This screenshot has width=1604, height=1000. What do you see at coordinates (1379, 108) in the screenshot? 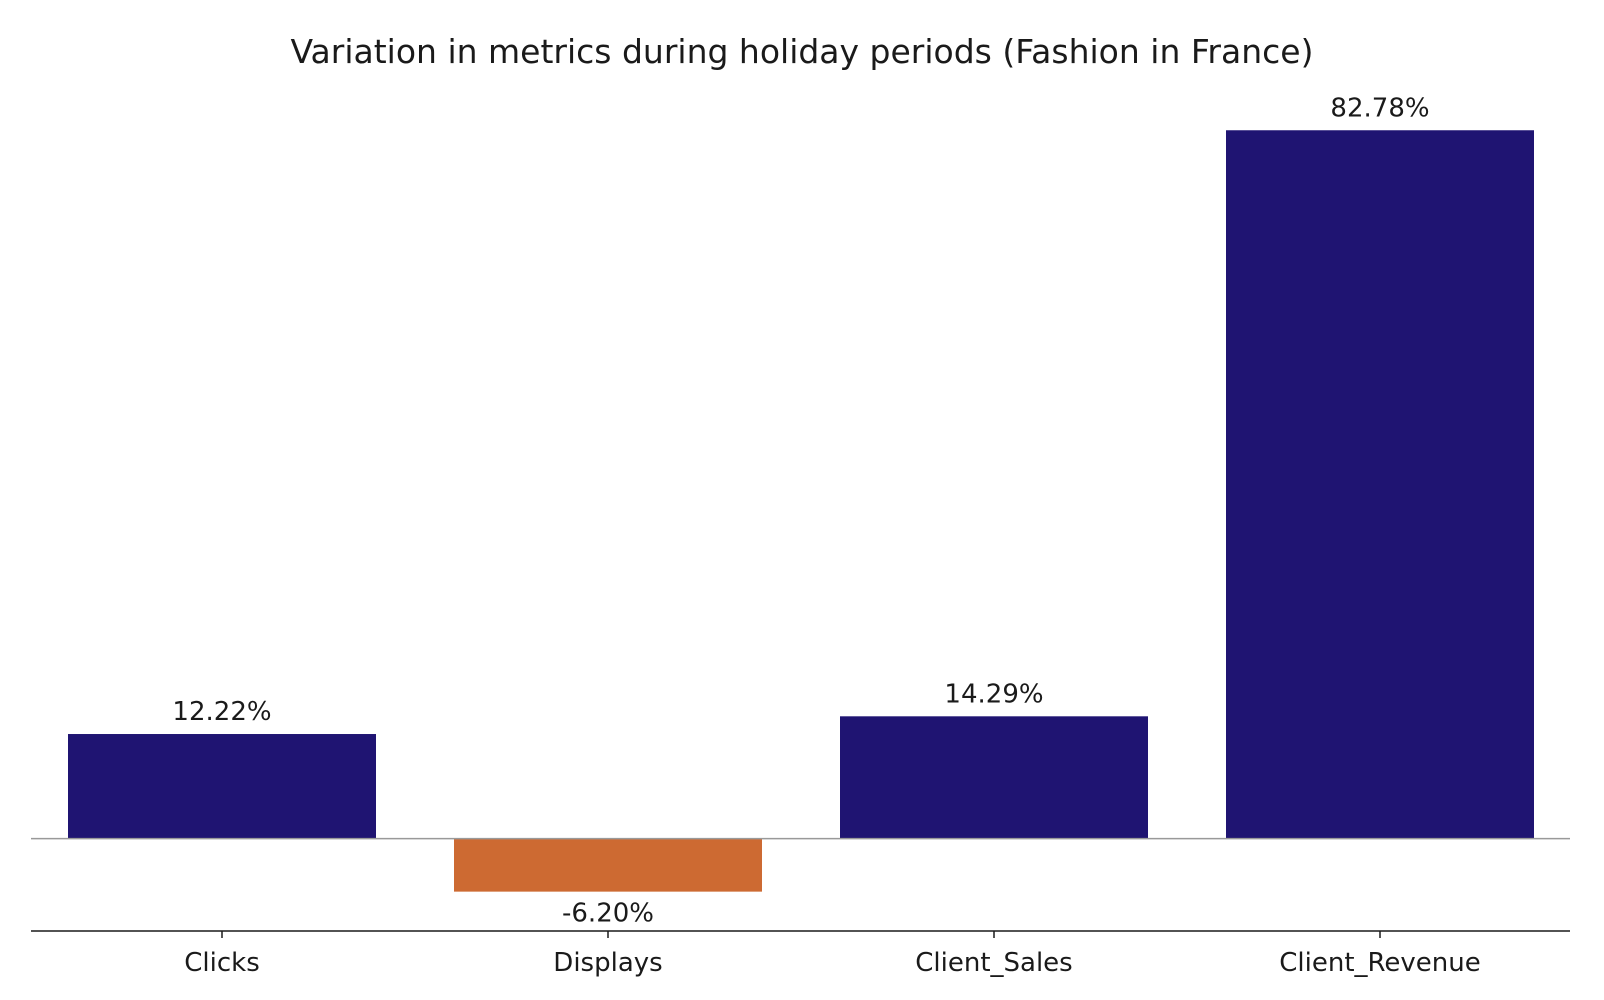
I see `data-label: 82.78%` at bounding box center [1379, 108].